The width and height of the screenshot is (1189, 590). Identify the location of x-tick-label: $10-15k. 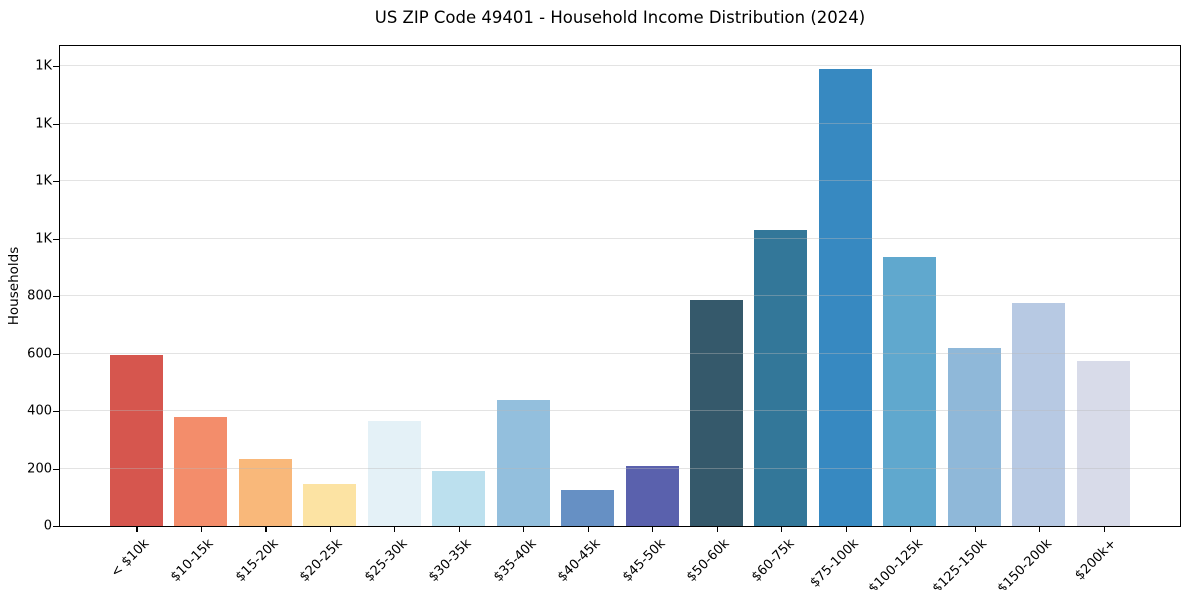
(192, 560).